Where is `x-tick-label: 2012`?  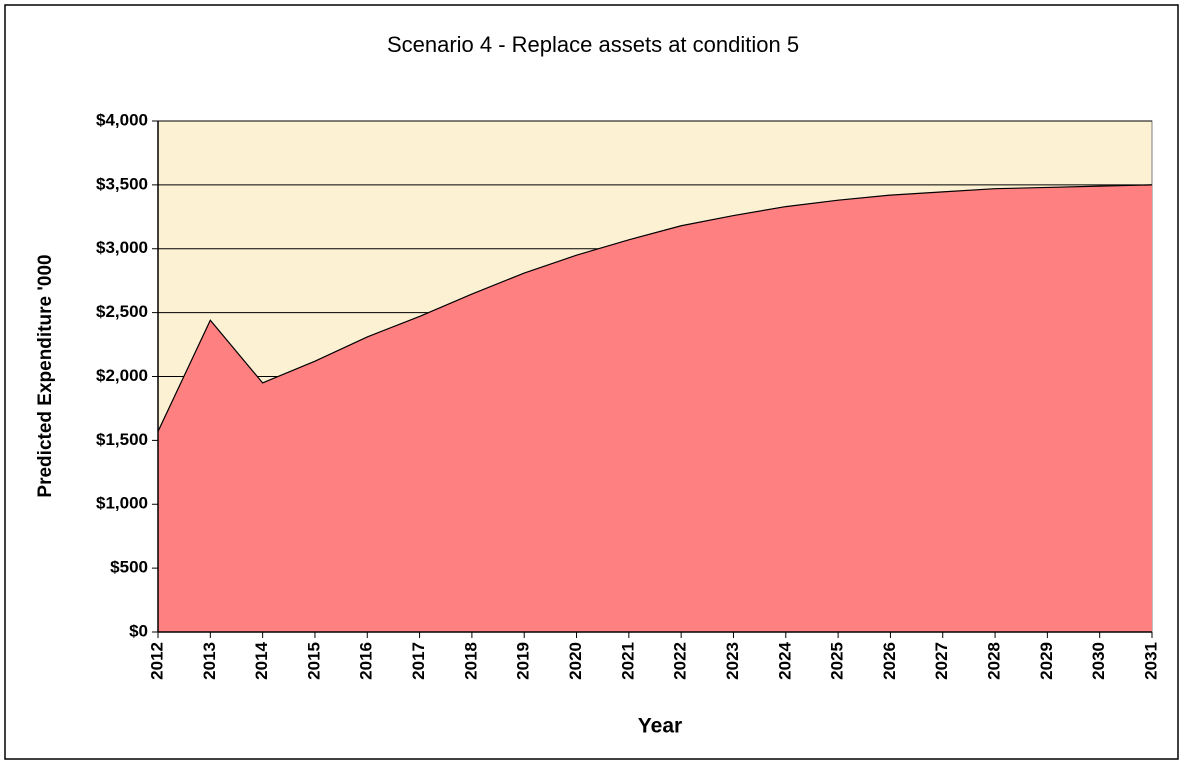 x-tick-label: 2012 is located at coordinates (156, 661).